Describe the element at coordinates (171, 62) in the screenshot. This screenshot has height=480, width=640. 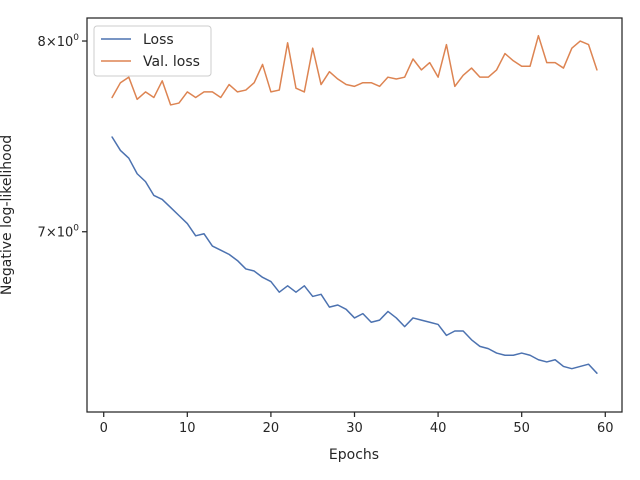
I see `legend-label-val-loss: Val. loss` at that location.